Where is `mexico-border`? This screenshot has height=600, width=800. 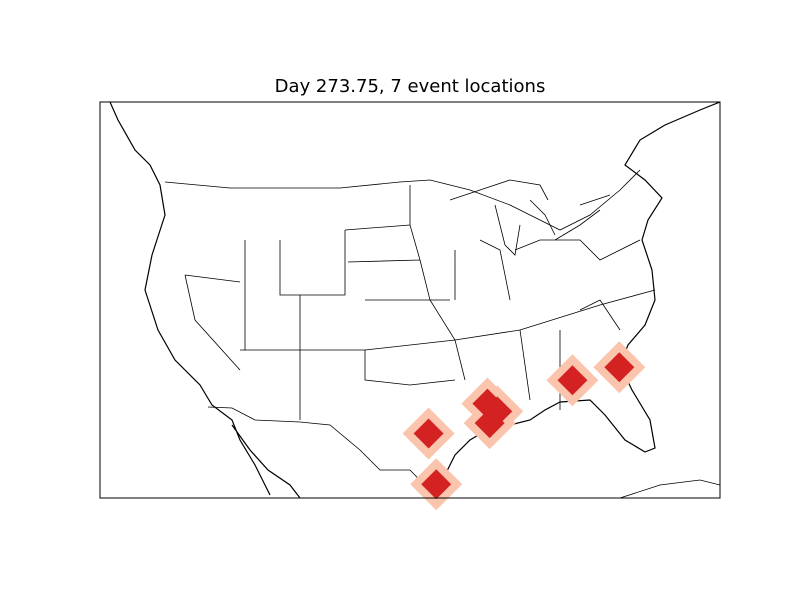
mexico-border is located at coordinates (322, 452).